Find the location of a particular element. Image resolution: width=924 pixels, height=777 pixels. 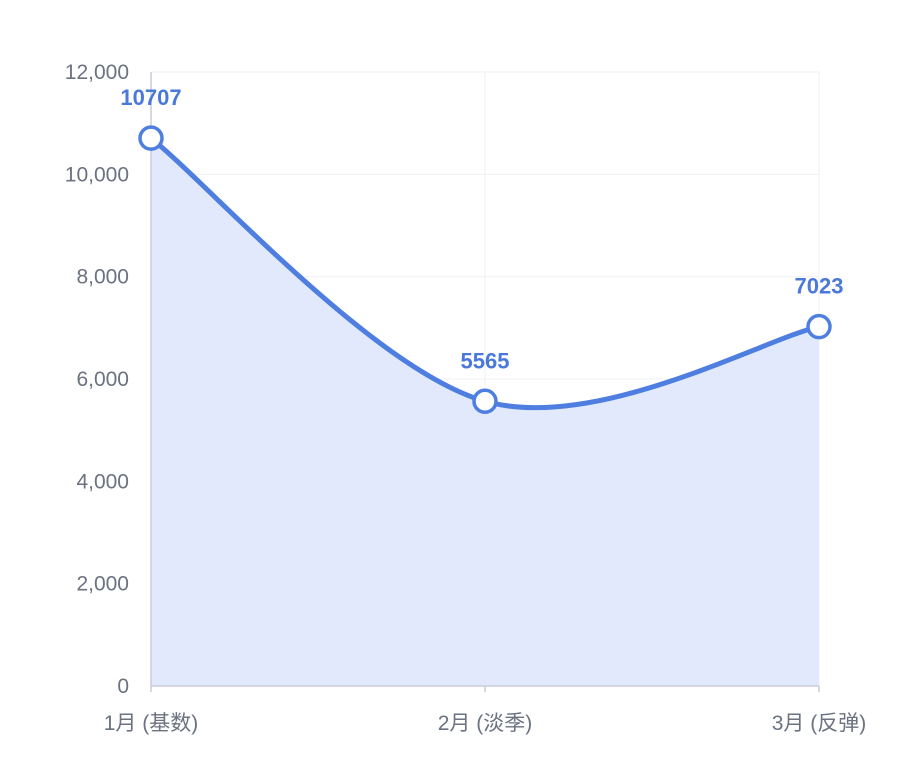

data-label: 5565 is located at coordinates (485, 360).